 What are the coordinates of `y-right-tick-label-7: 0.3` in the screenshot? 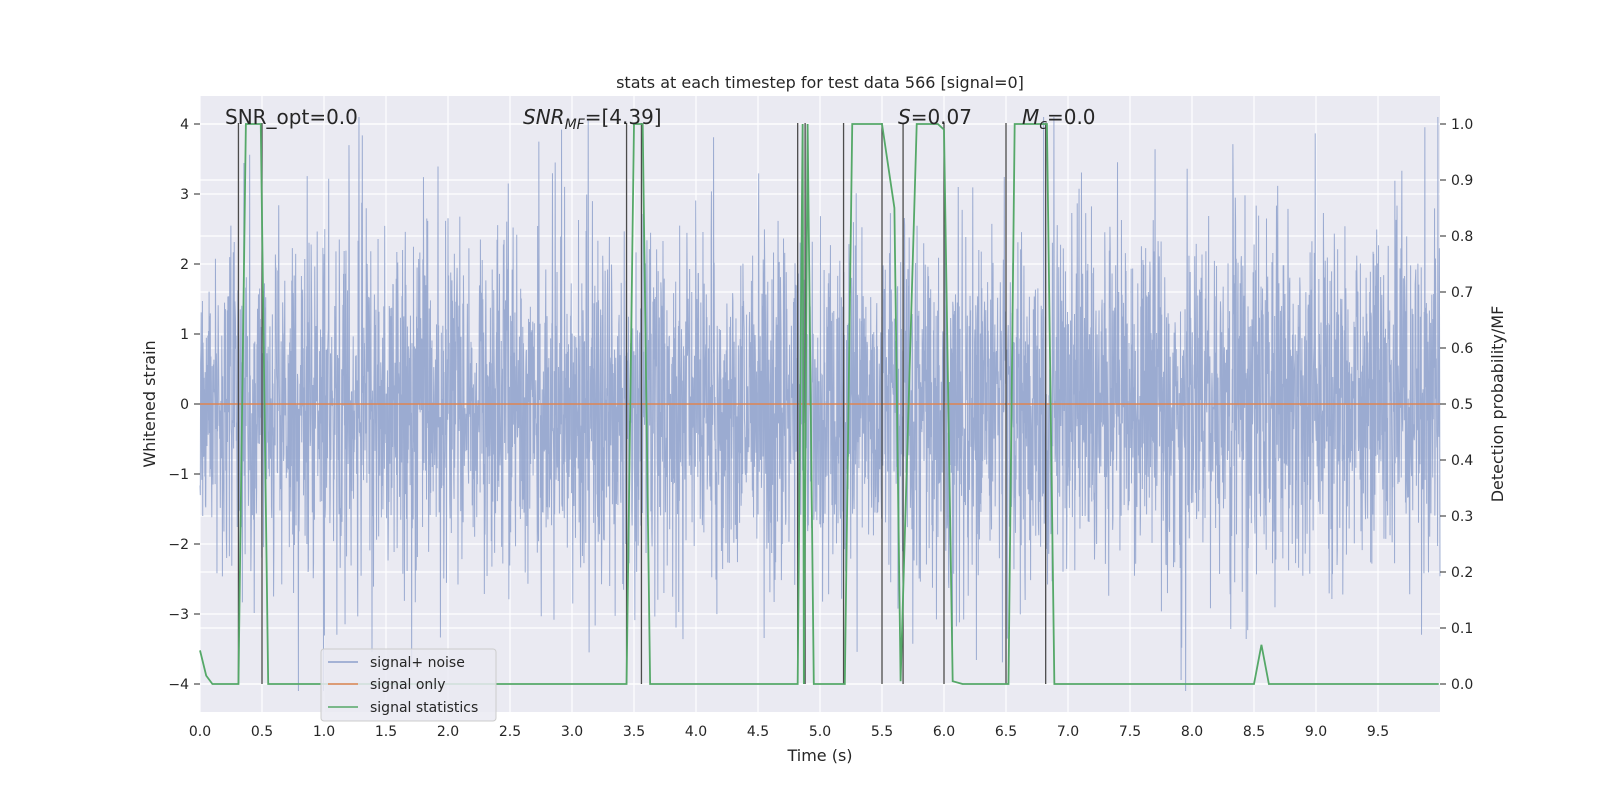 It's located at (1462, 517).